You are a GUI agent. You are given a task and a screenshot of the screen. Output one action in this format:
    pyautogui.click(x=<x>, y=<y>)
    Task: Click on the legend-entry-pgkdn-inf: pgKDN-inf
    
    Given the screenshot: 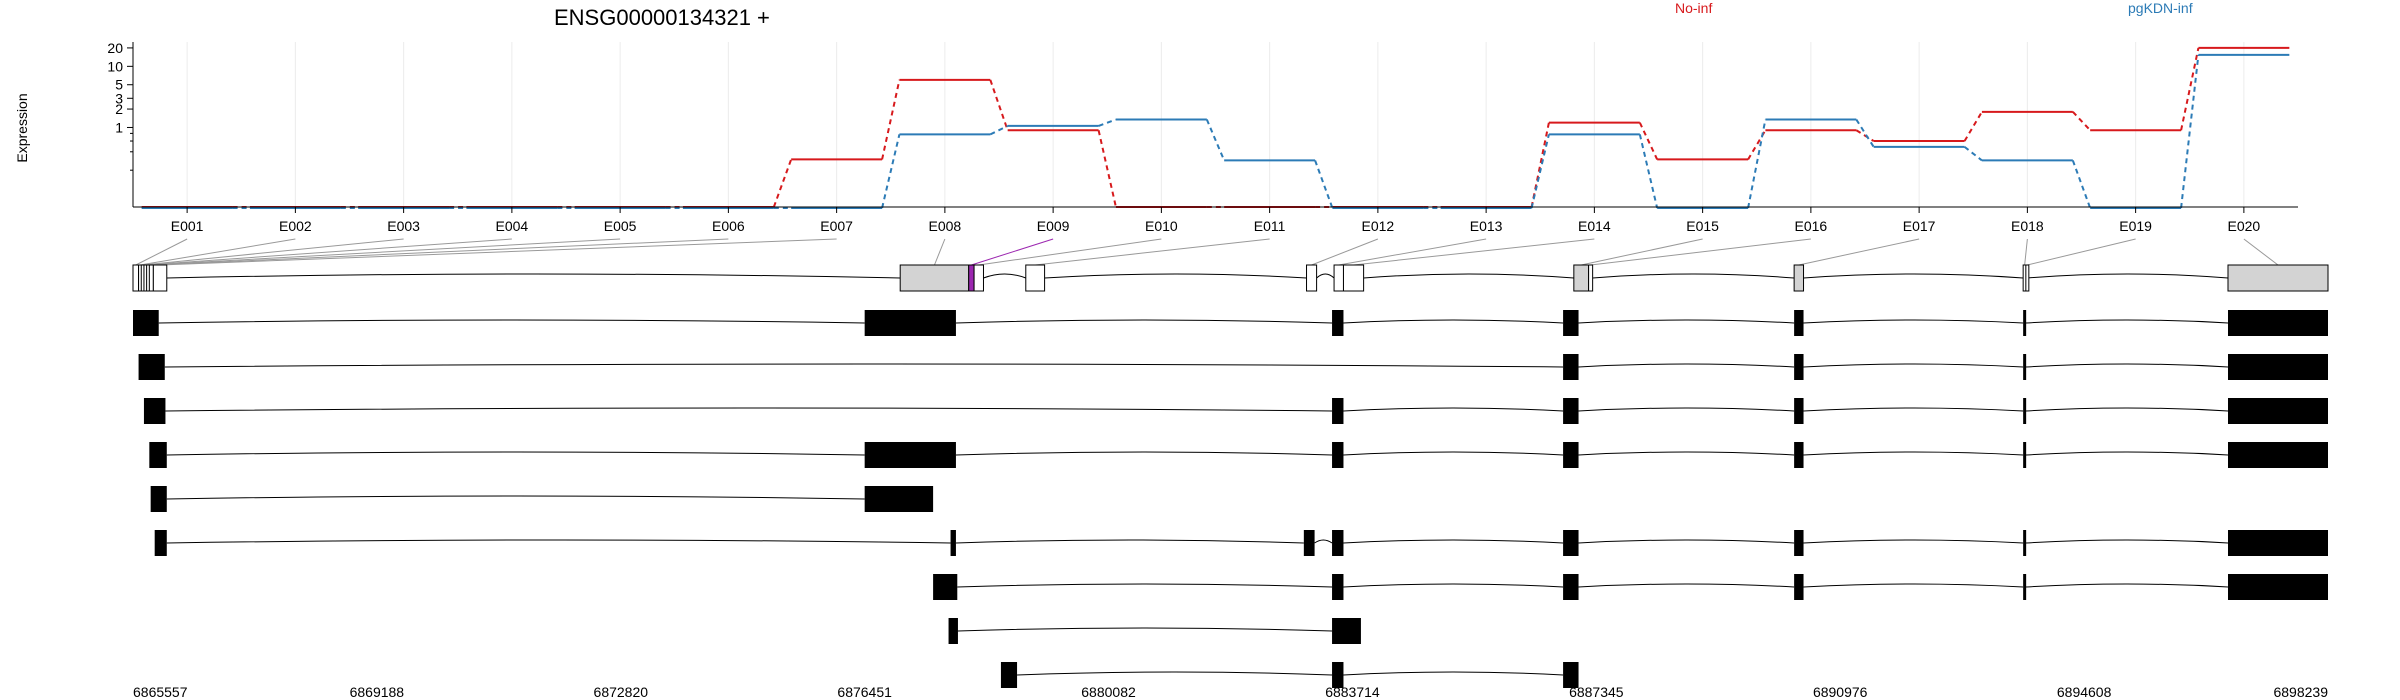 What is the action you would take?
    pyautogui.click(x=2160, y=8)
    